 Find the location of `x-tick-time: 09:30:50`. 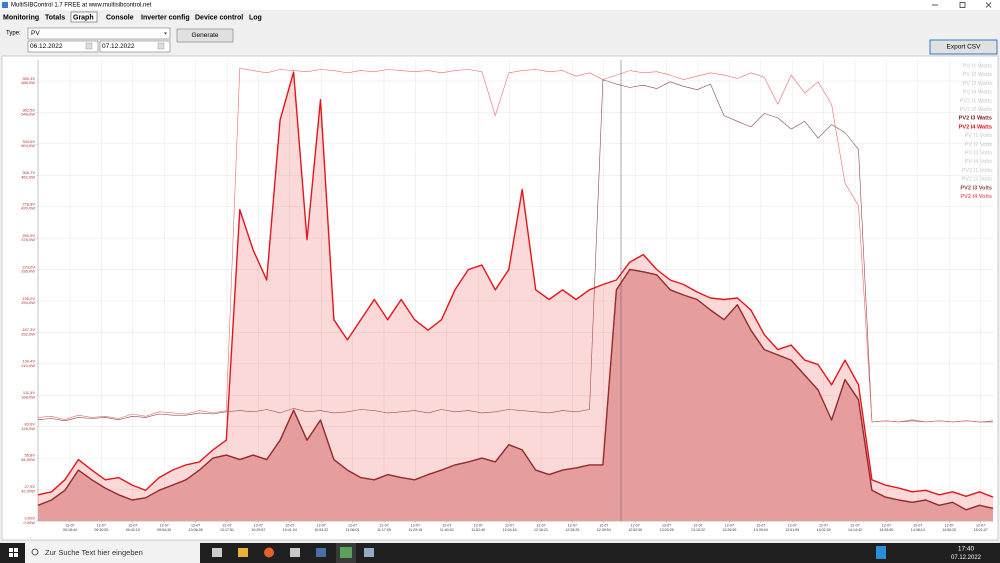

x-tick-time: 09:30:50 is located at coordinates (101, 530).